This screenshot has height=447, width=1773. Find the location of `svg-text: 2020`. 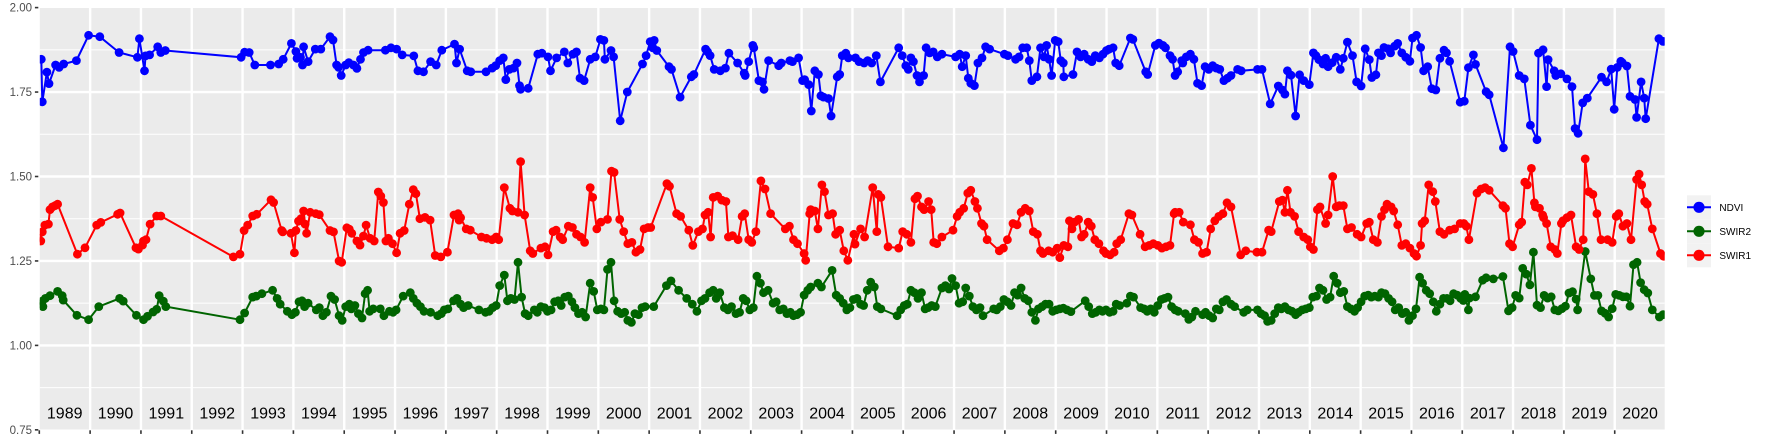

svg-text: 2020 is located at coordinates (1640, 414).